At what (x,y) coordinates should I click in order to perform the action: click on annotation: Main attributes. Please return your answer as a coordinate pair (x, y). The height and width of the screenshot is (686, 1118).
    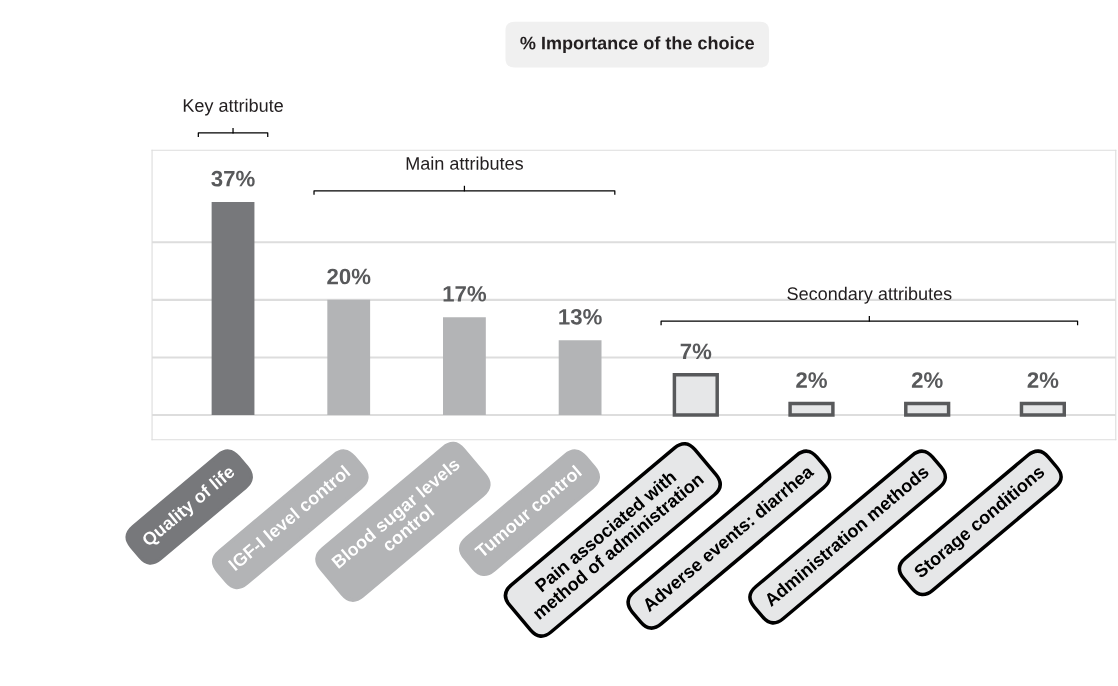
    Looking at the image, I should click on (464, 163).